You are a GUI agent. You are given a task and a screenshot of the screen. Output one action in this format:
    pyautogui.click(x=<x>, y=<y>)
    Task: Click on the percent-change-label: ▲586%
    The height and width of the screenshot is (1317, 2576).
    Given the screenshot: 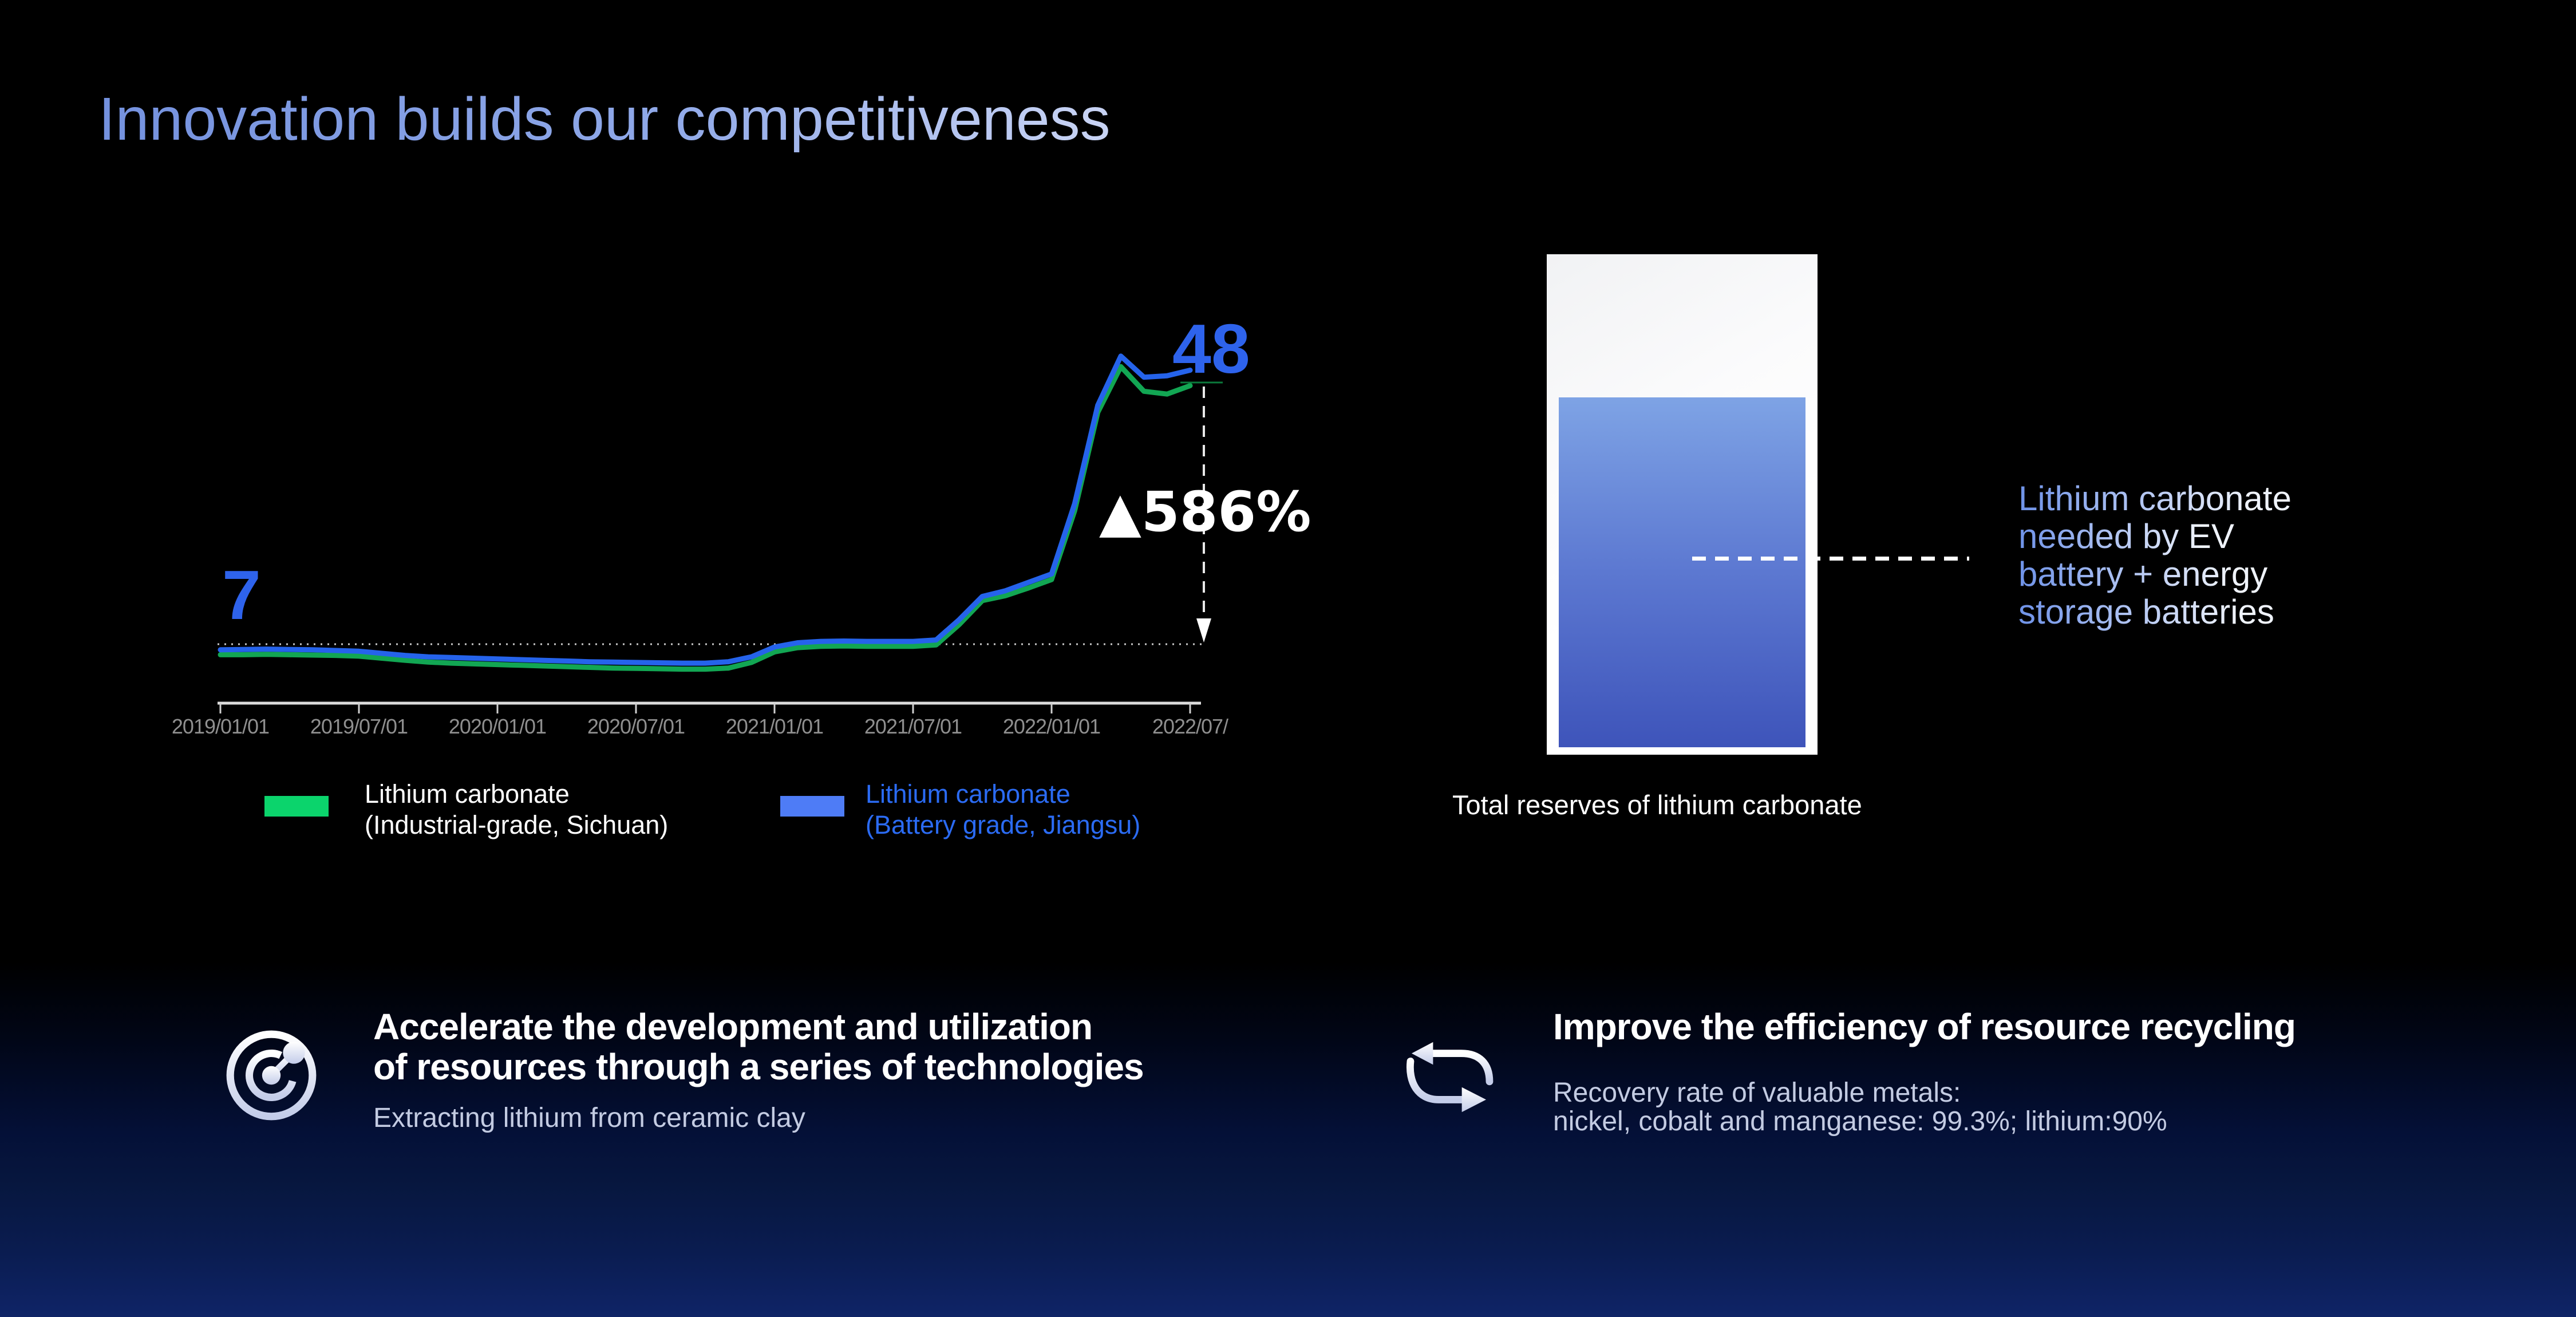 What is the action you would take?
    pyautogui.click(x=1205, y=512)
    